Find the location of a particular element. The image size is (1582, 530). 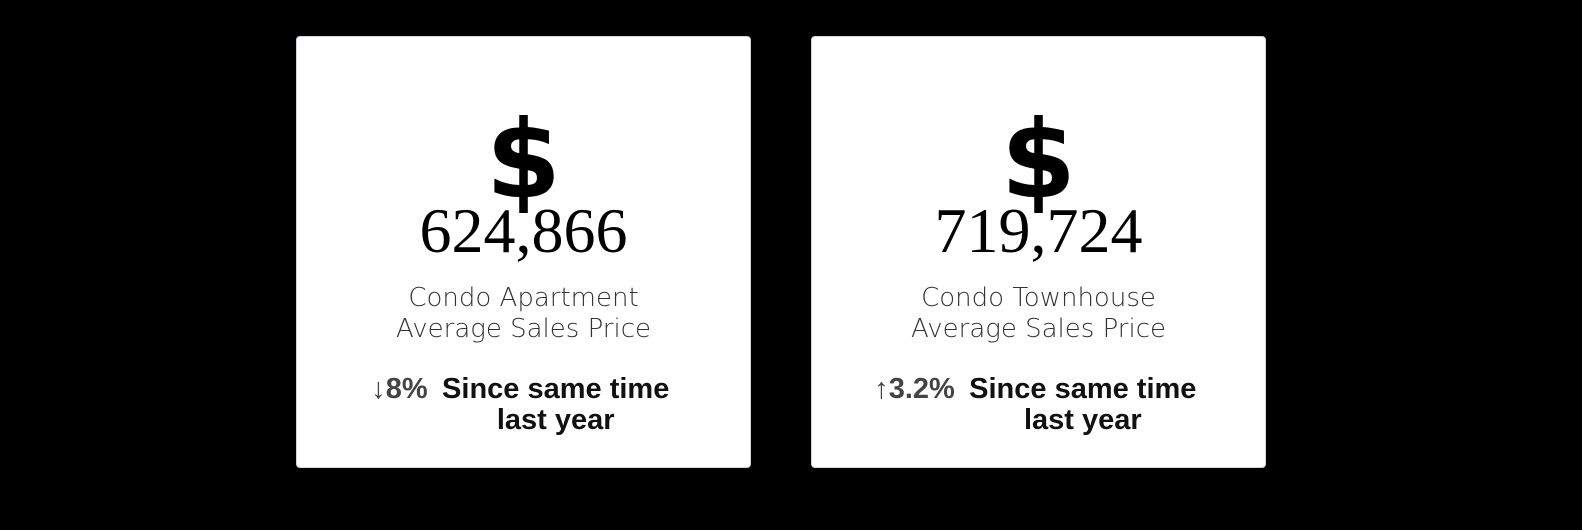

change-row: ↓8% Since same time last year is located at coordinates (523, 405).